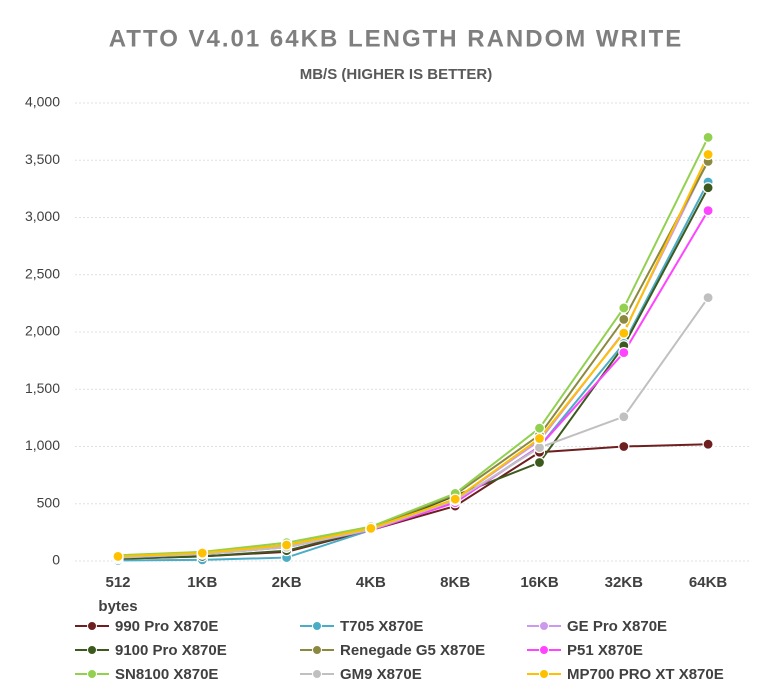  What do you see at coordinates (49, 502) in the screenshot?
I see `y-tick-label: 500` at bounding box center [49, 502].